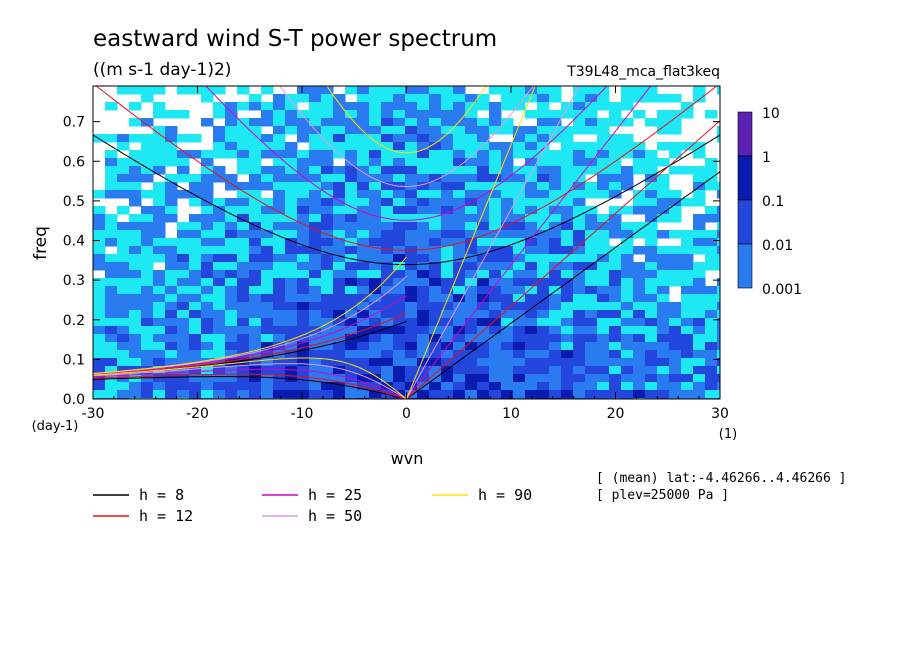 This screenshot has width=904, height=654. I want to click on colorbar-label: 1, so click(766, 158).